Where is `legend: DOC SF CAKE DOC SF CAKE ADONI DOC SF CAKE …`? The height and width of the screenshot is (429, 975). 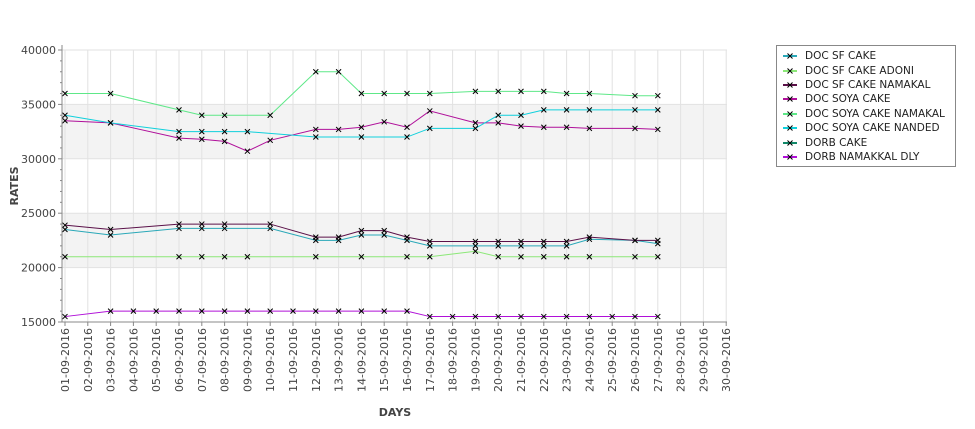 legend: DOC SF CAKE DOC SF CAKE ADONI DOC SF CAKE … is located at coordinates (866, 106).